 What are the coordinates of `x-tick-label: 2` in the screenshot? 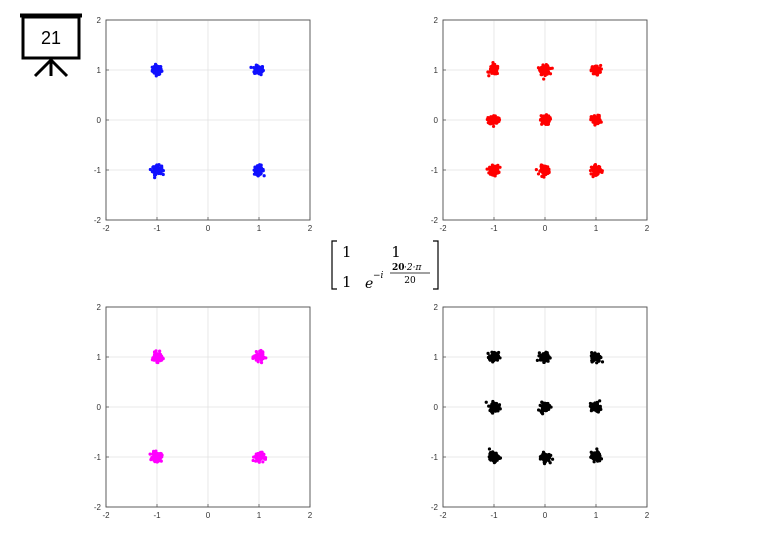 It's located at (310, 228).